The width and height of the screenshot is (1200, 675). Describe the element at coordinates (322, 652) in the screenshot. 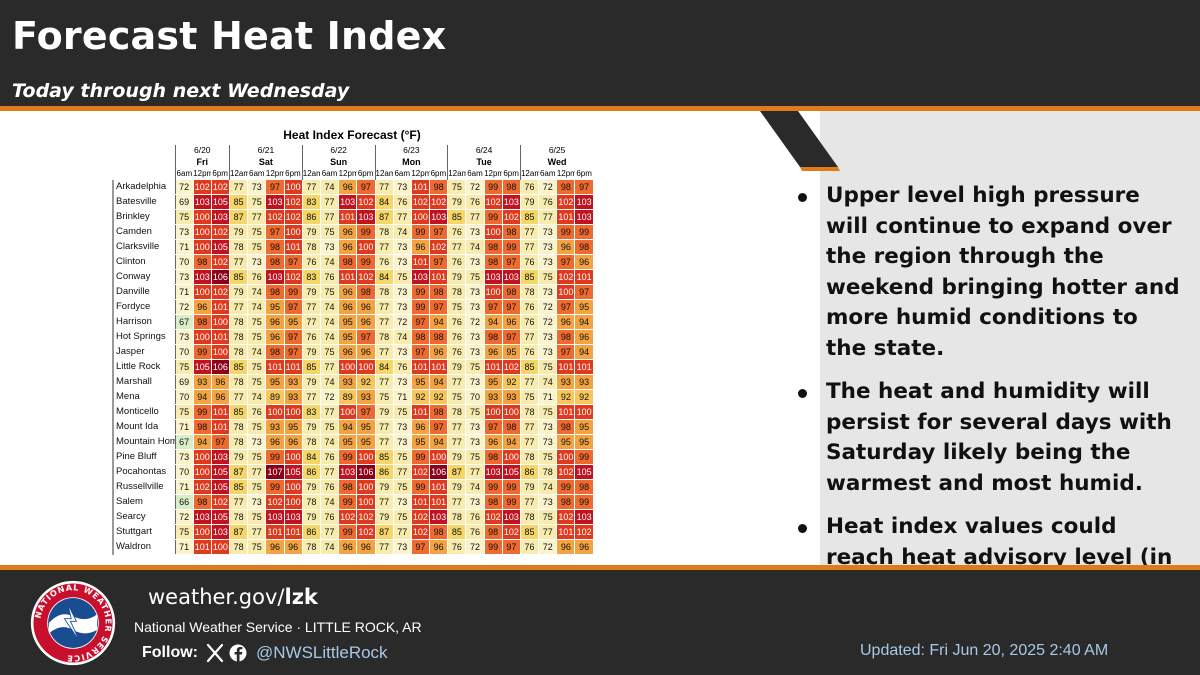

I see `twitter-handle-link: @NWSLittleRock` at that location.